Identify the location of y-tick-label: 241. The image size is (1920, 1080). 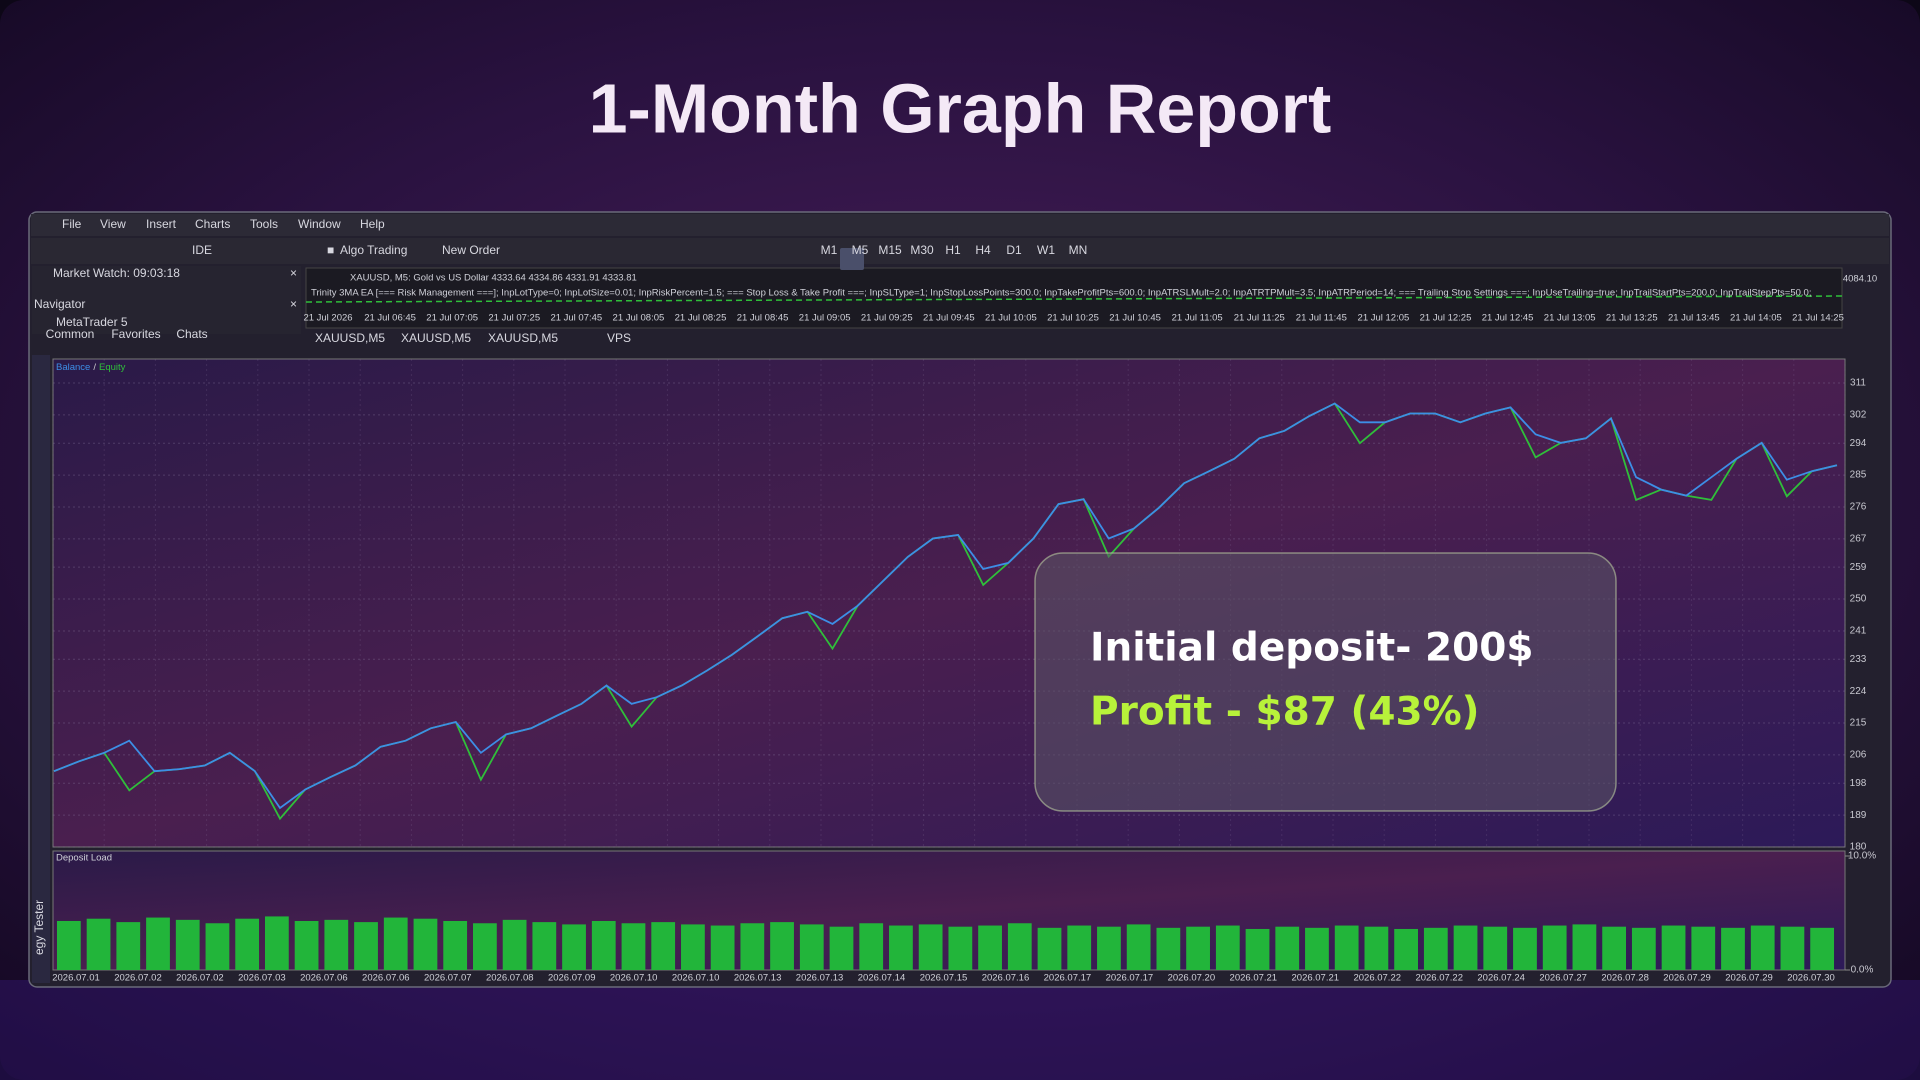
(1858, 631).